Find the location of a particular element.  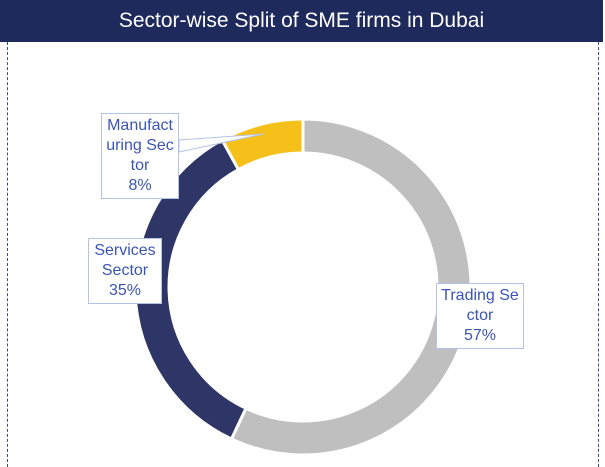

data-label: Trading Sector 57% is located at coordinates (480, 316).